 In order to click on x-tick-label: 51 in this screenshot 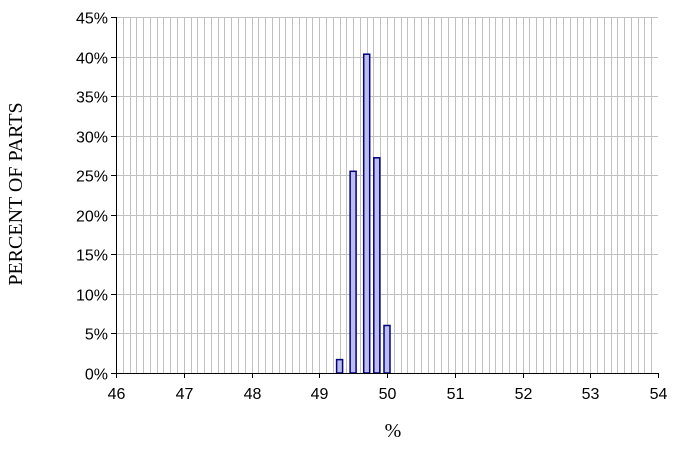, I will do `click(456, 394)`.